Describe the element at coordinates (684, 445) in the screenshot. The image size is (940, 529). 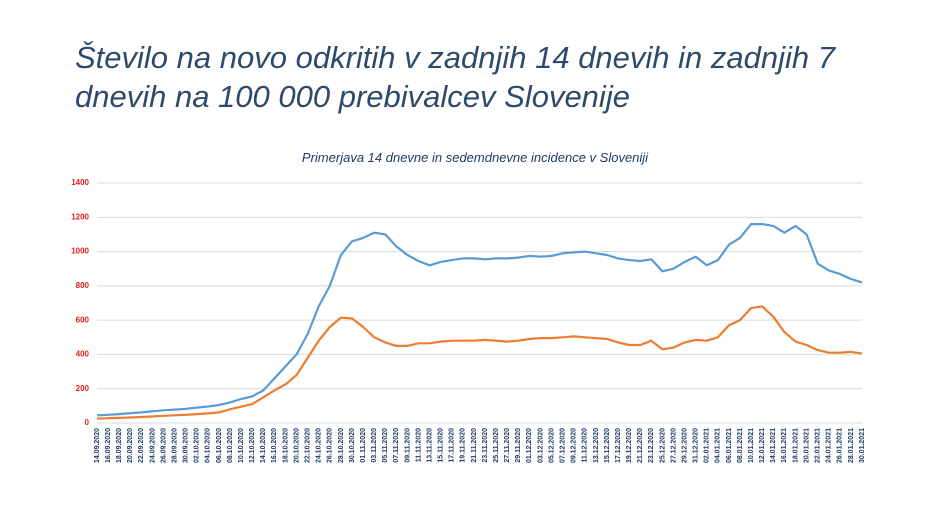
I see `x-tick-label: 29.12.2020` at that location.